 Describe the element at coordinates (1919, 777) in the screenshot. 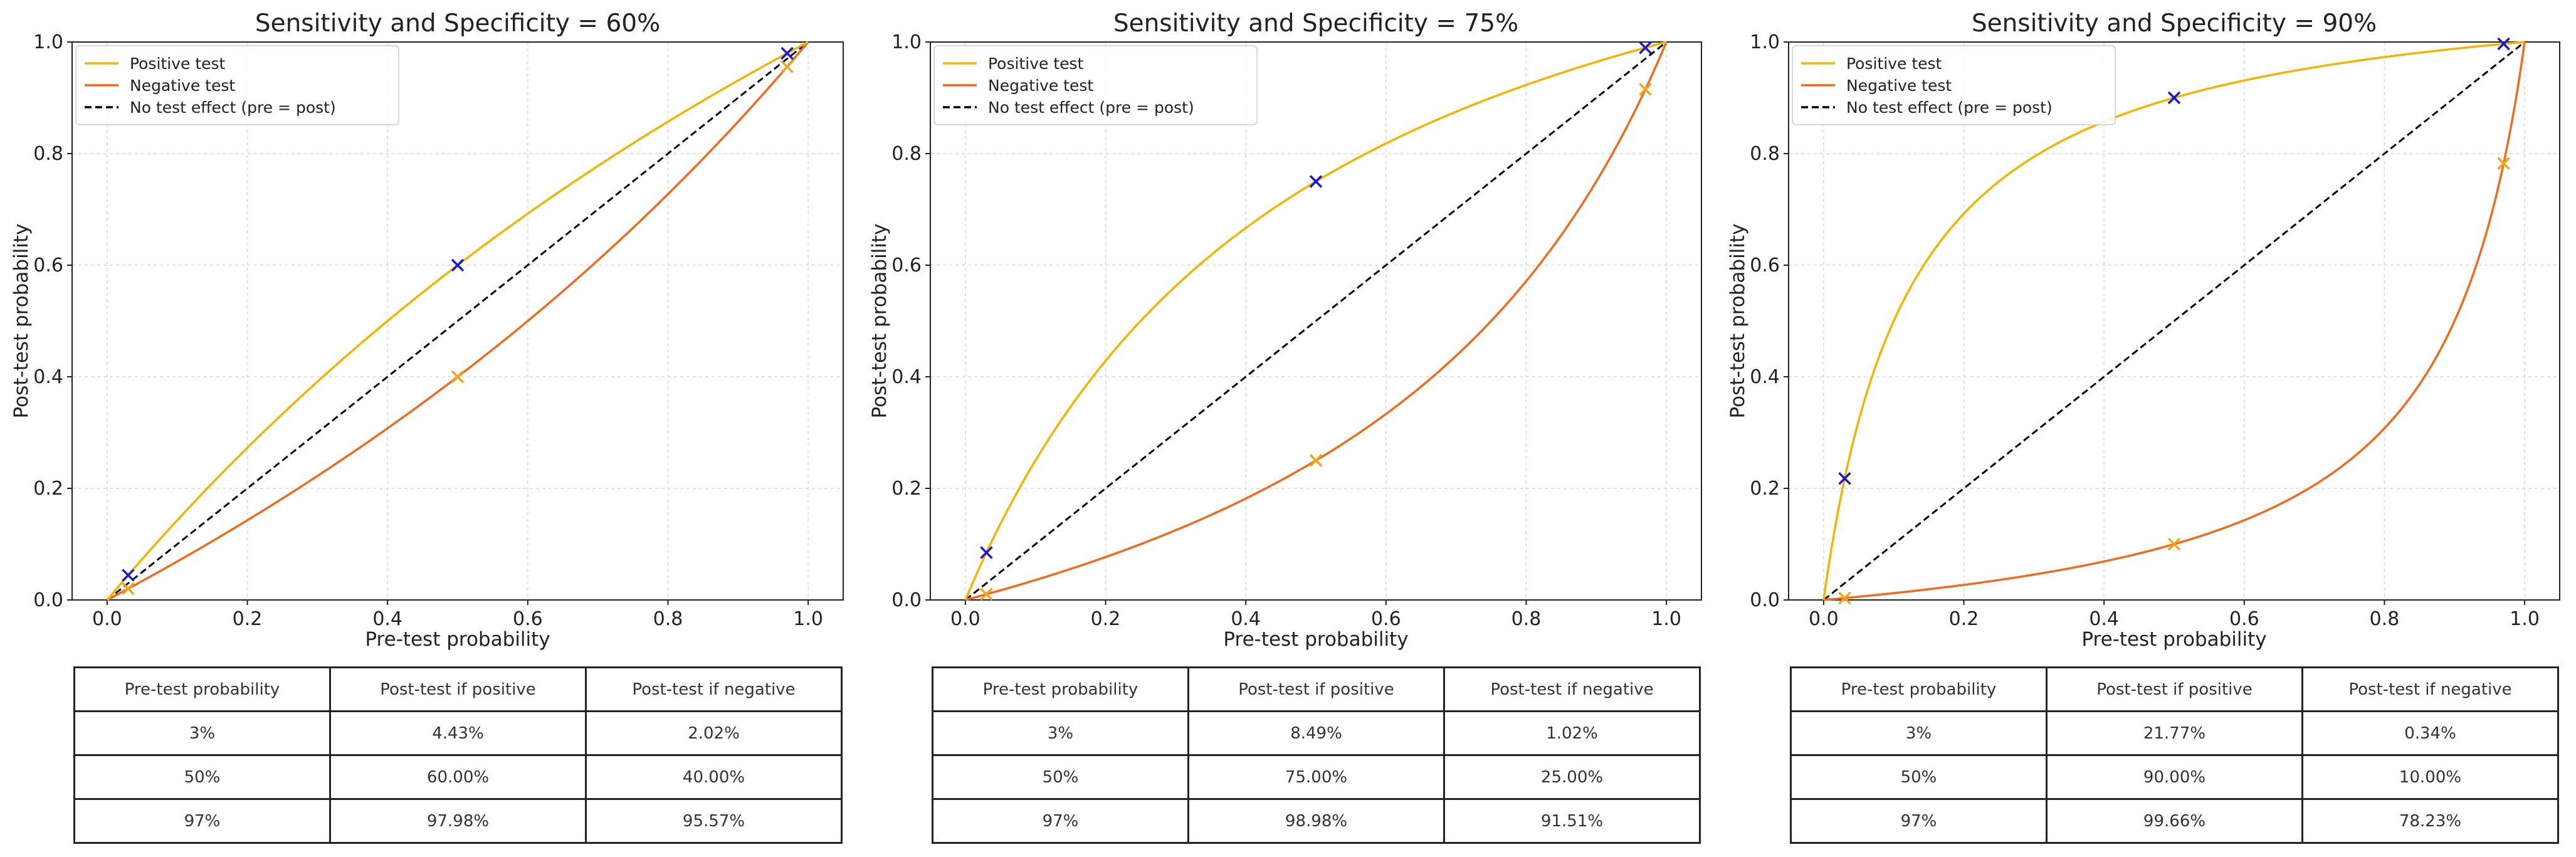

I see `table-cell: 50%` at that location.